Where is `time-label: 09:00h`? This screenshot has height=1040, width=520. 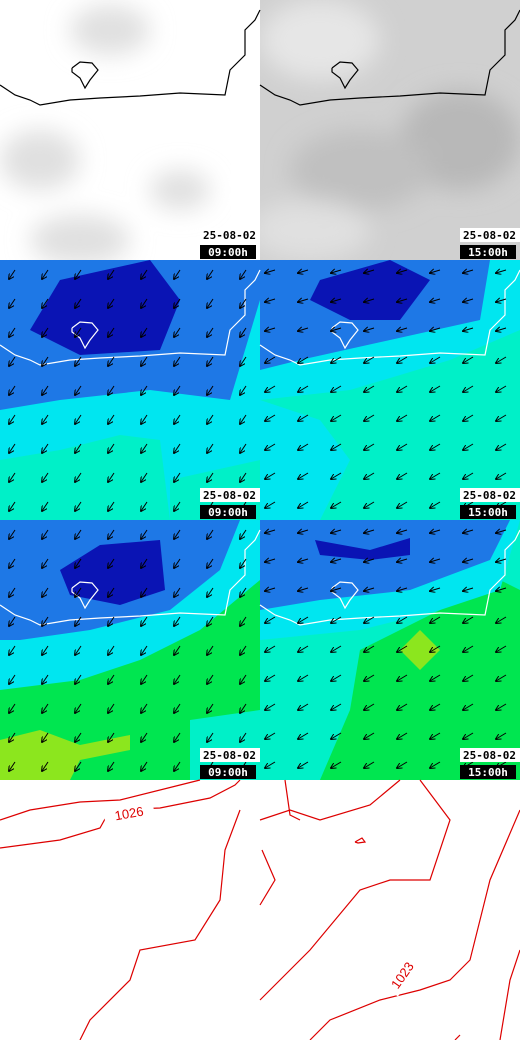 time-label: 09:00h is located at coordinates (228, 772).